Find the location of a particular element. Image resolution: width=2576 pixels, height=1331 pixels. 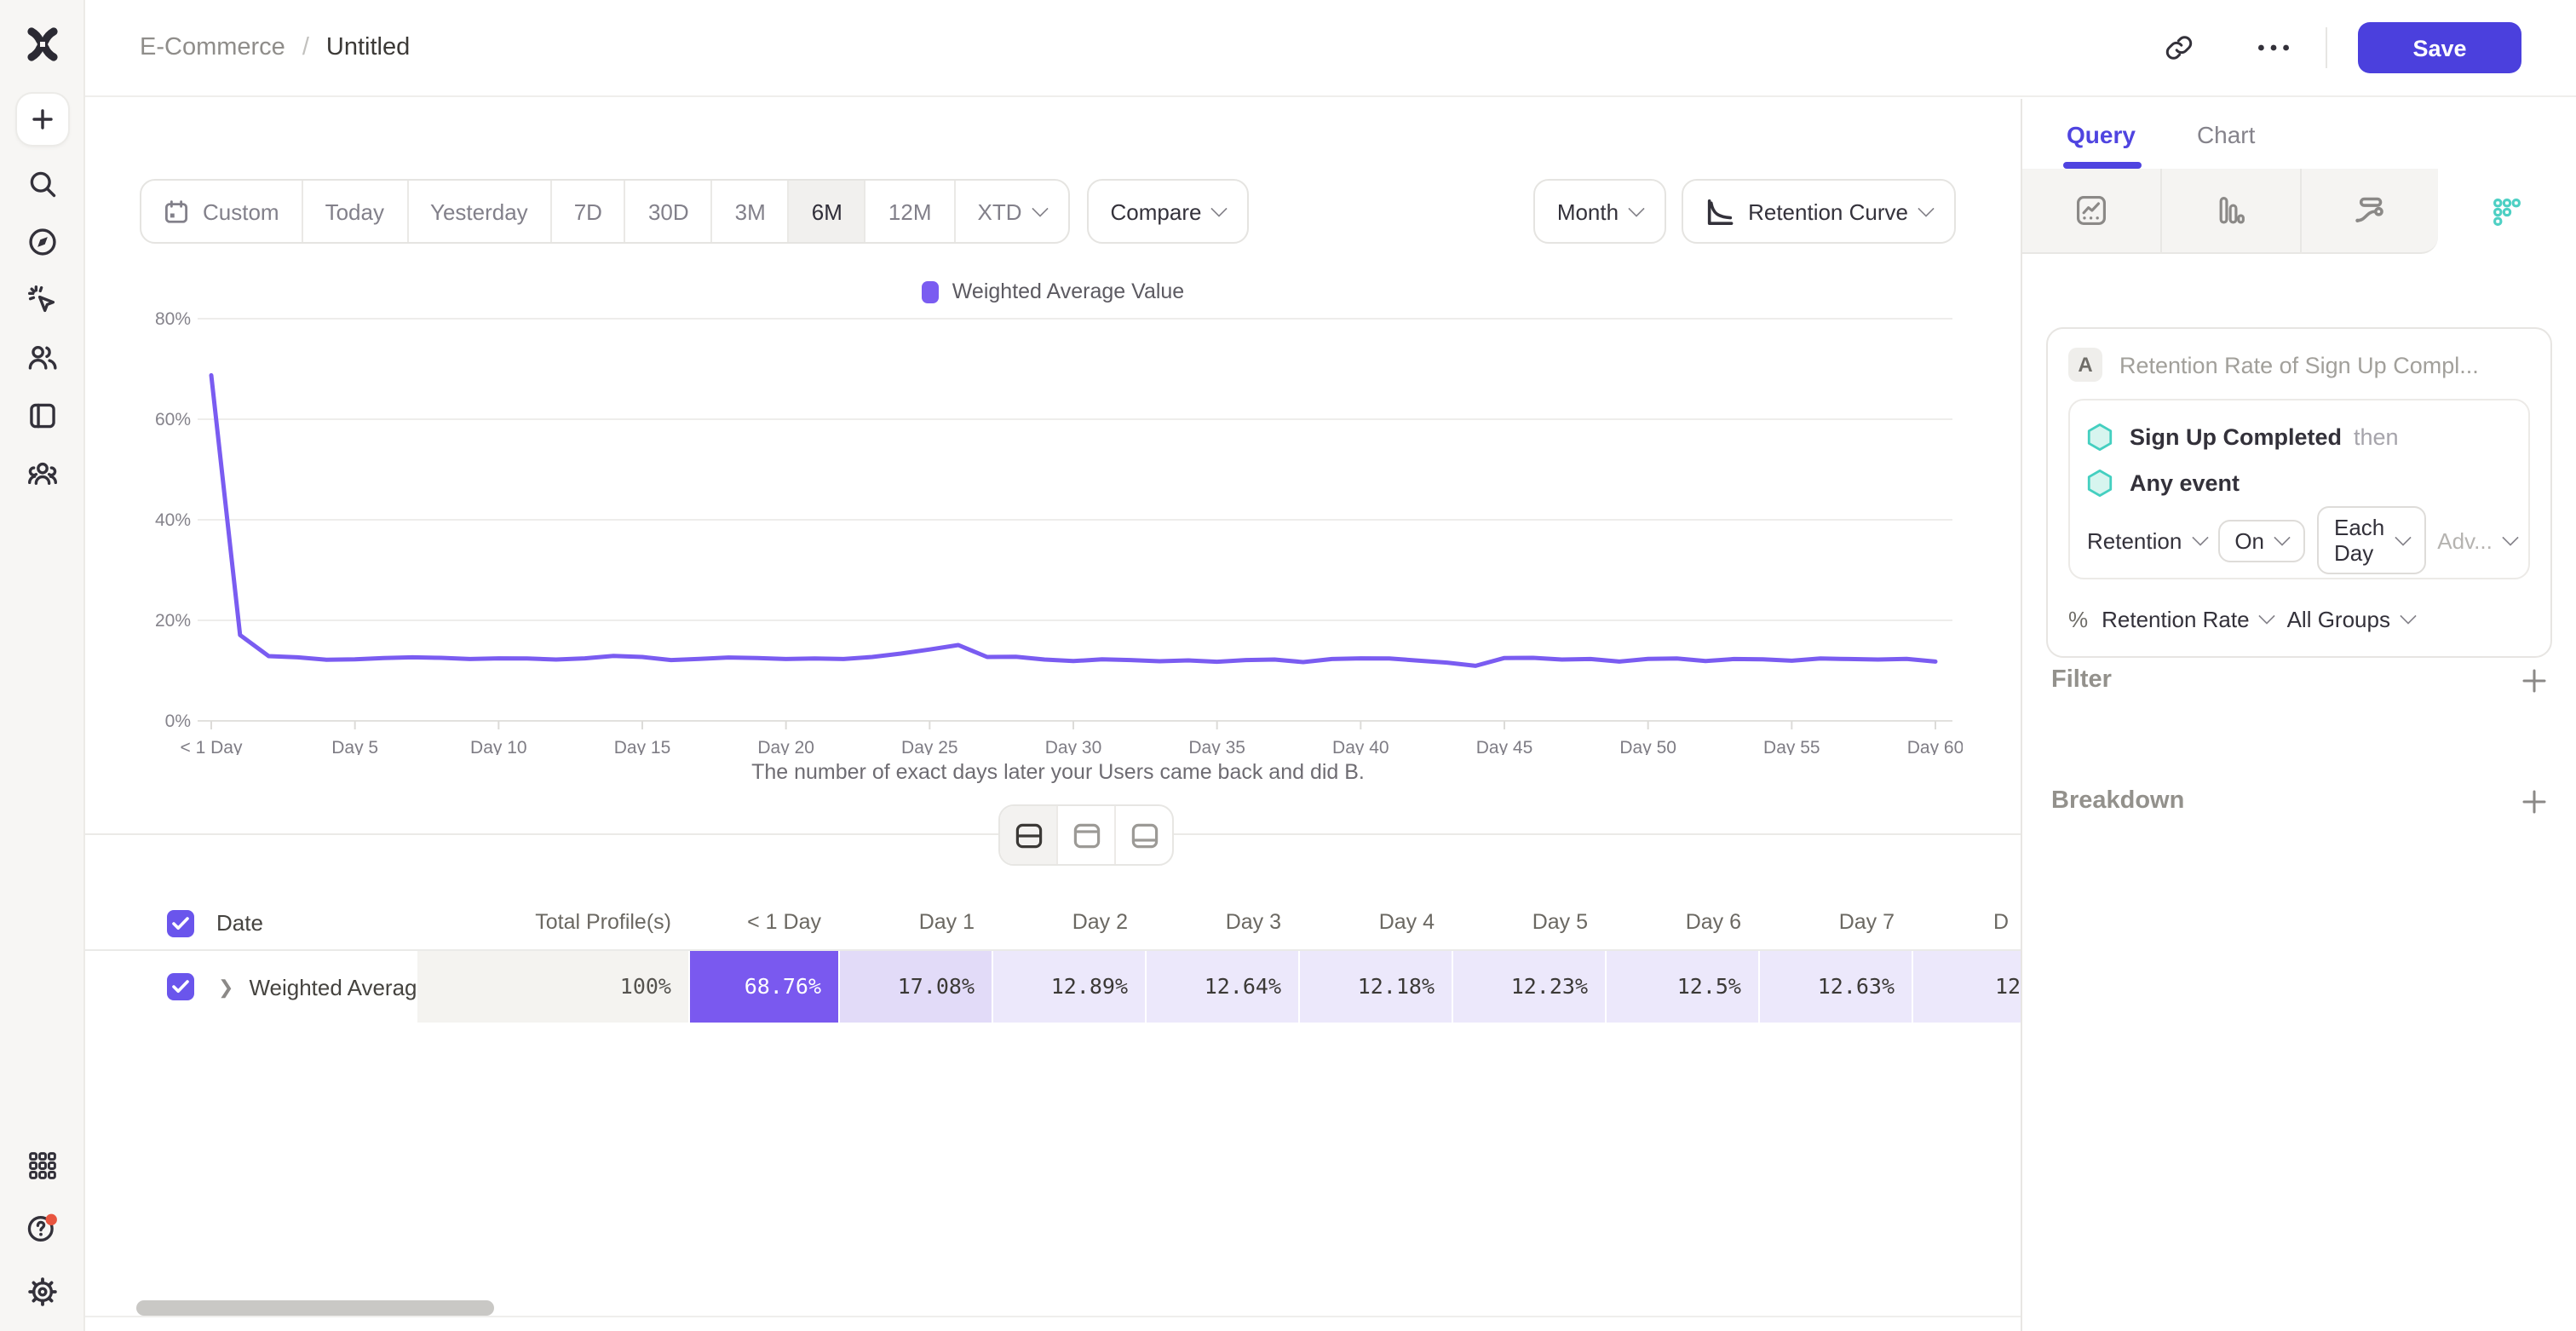

mixpanel-logo-icon is located at coordinates (42, 44).